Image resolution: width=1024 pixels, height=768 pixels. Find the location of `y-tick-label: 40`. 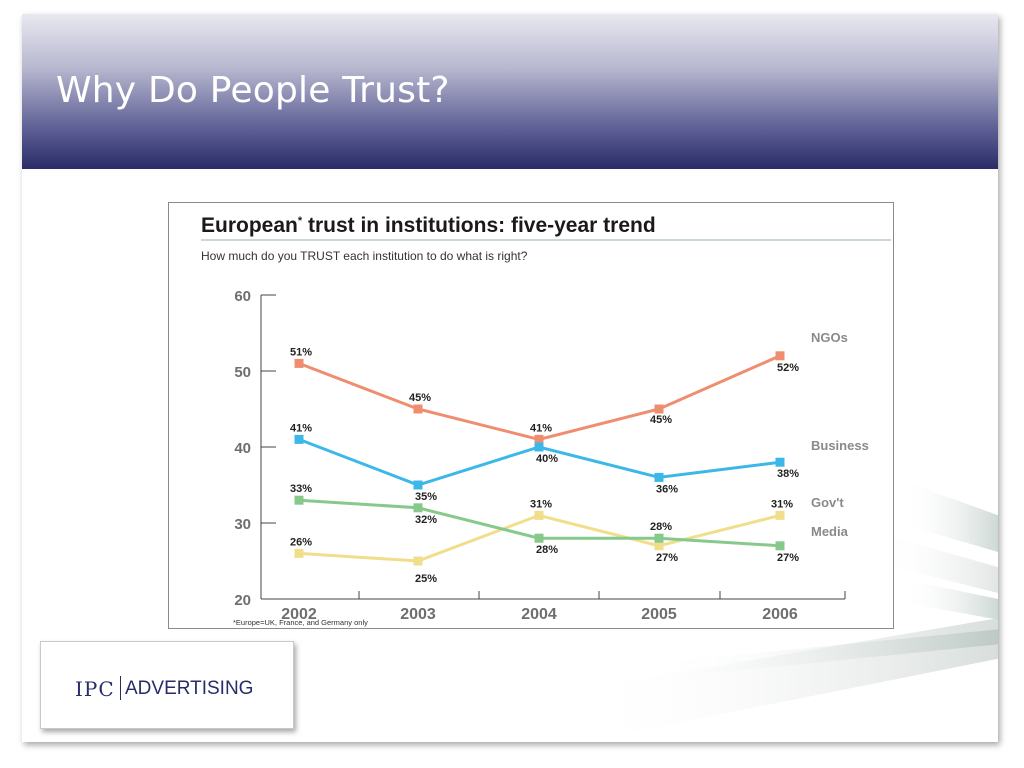

y-tick-label: 40 is located at coordinates (242, 448).